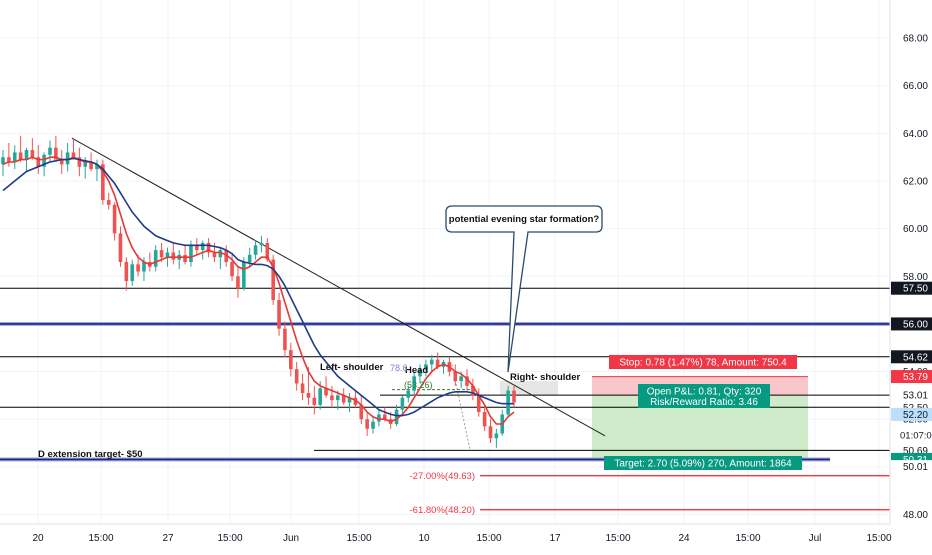  What do you see at coordinates (915, 277) in the screenshot?
I see `y-tick-label: 58.00` at bounding box center [915, 277].